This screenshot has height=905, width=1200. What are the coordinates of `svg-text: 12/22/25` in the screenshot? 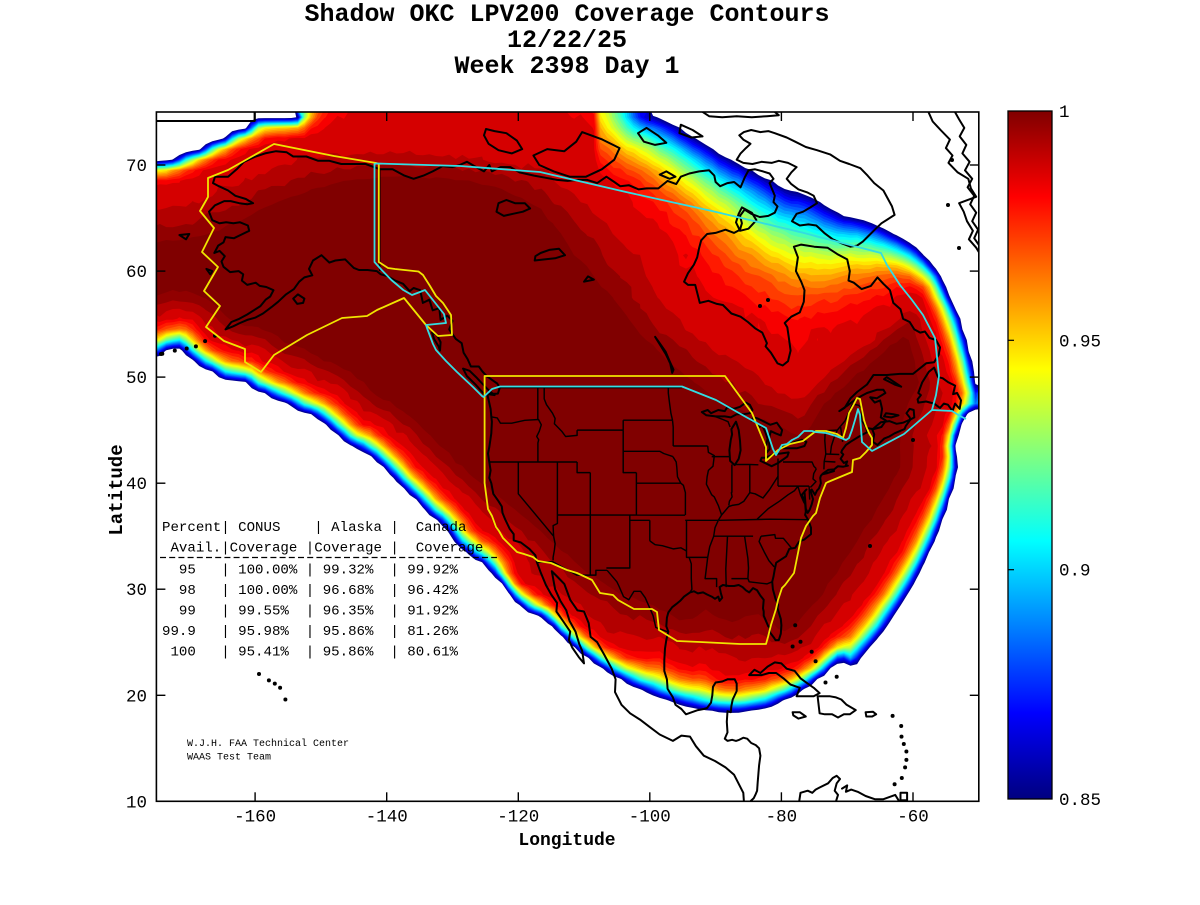 It's located at (567, 40).